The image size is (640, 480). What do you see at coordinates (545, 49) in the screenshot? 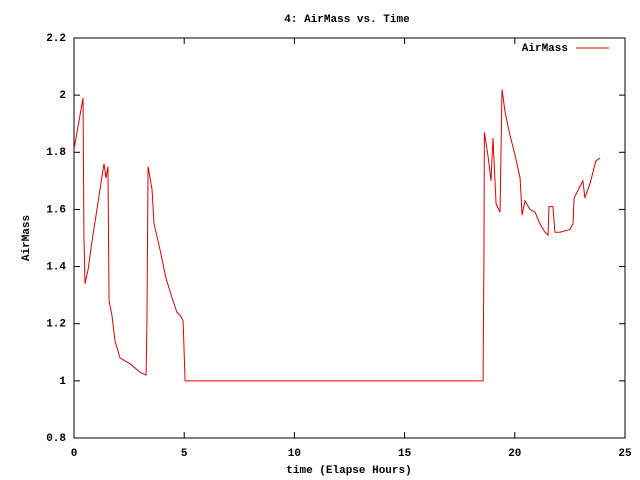
I see `legend-label: AirMass` at bounding box center [545, 49].